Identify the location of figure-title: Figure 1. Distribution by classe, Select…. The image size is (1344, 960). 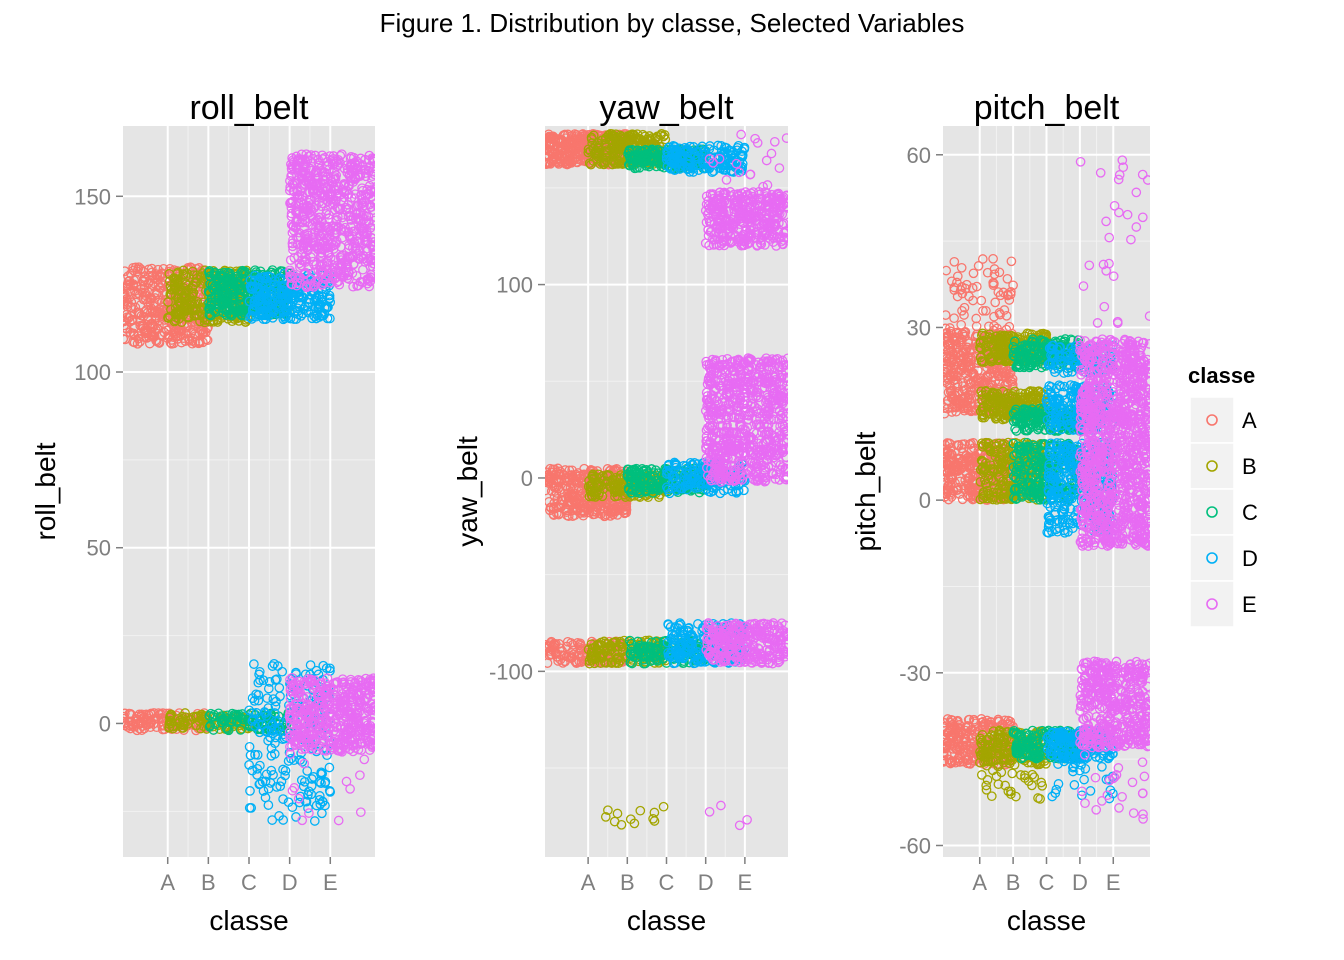
(672, 23).